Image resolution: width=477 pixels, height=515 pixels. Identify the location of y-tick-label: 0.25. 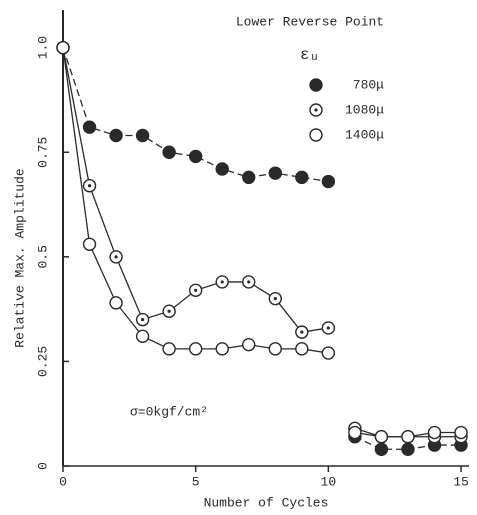
(42, 361).